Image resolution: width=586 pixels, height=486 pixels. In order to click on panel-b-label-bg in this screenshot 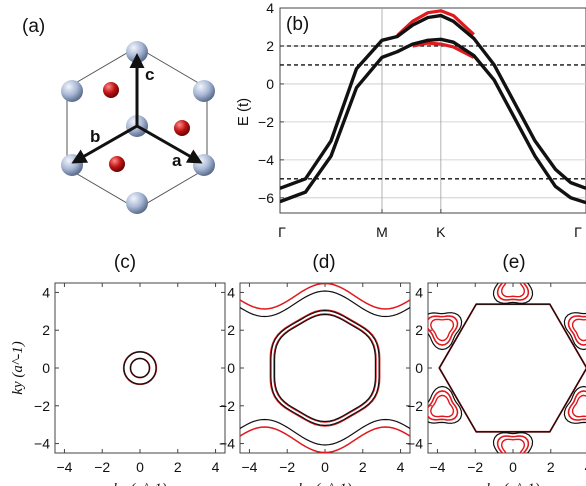, I will do `click(304, 23)`.